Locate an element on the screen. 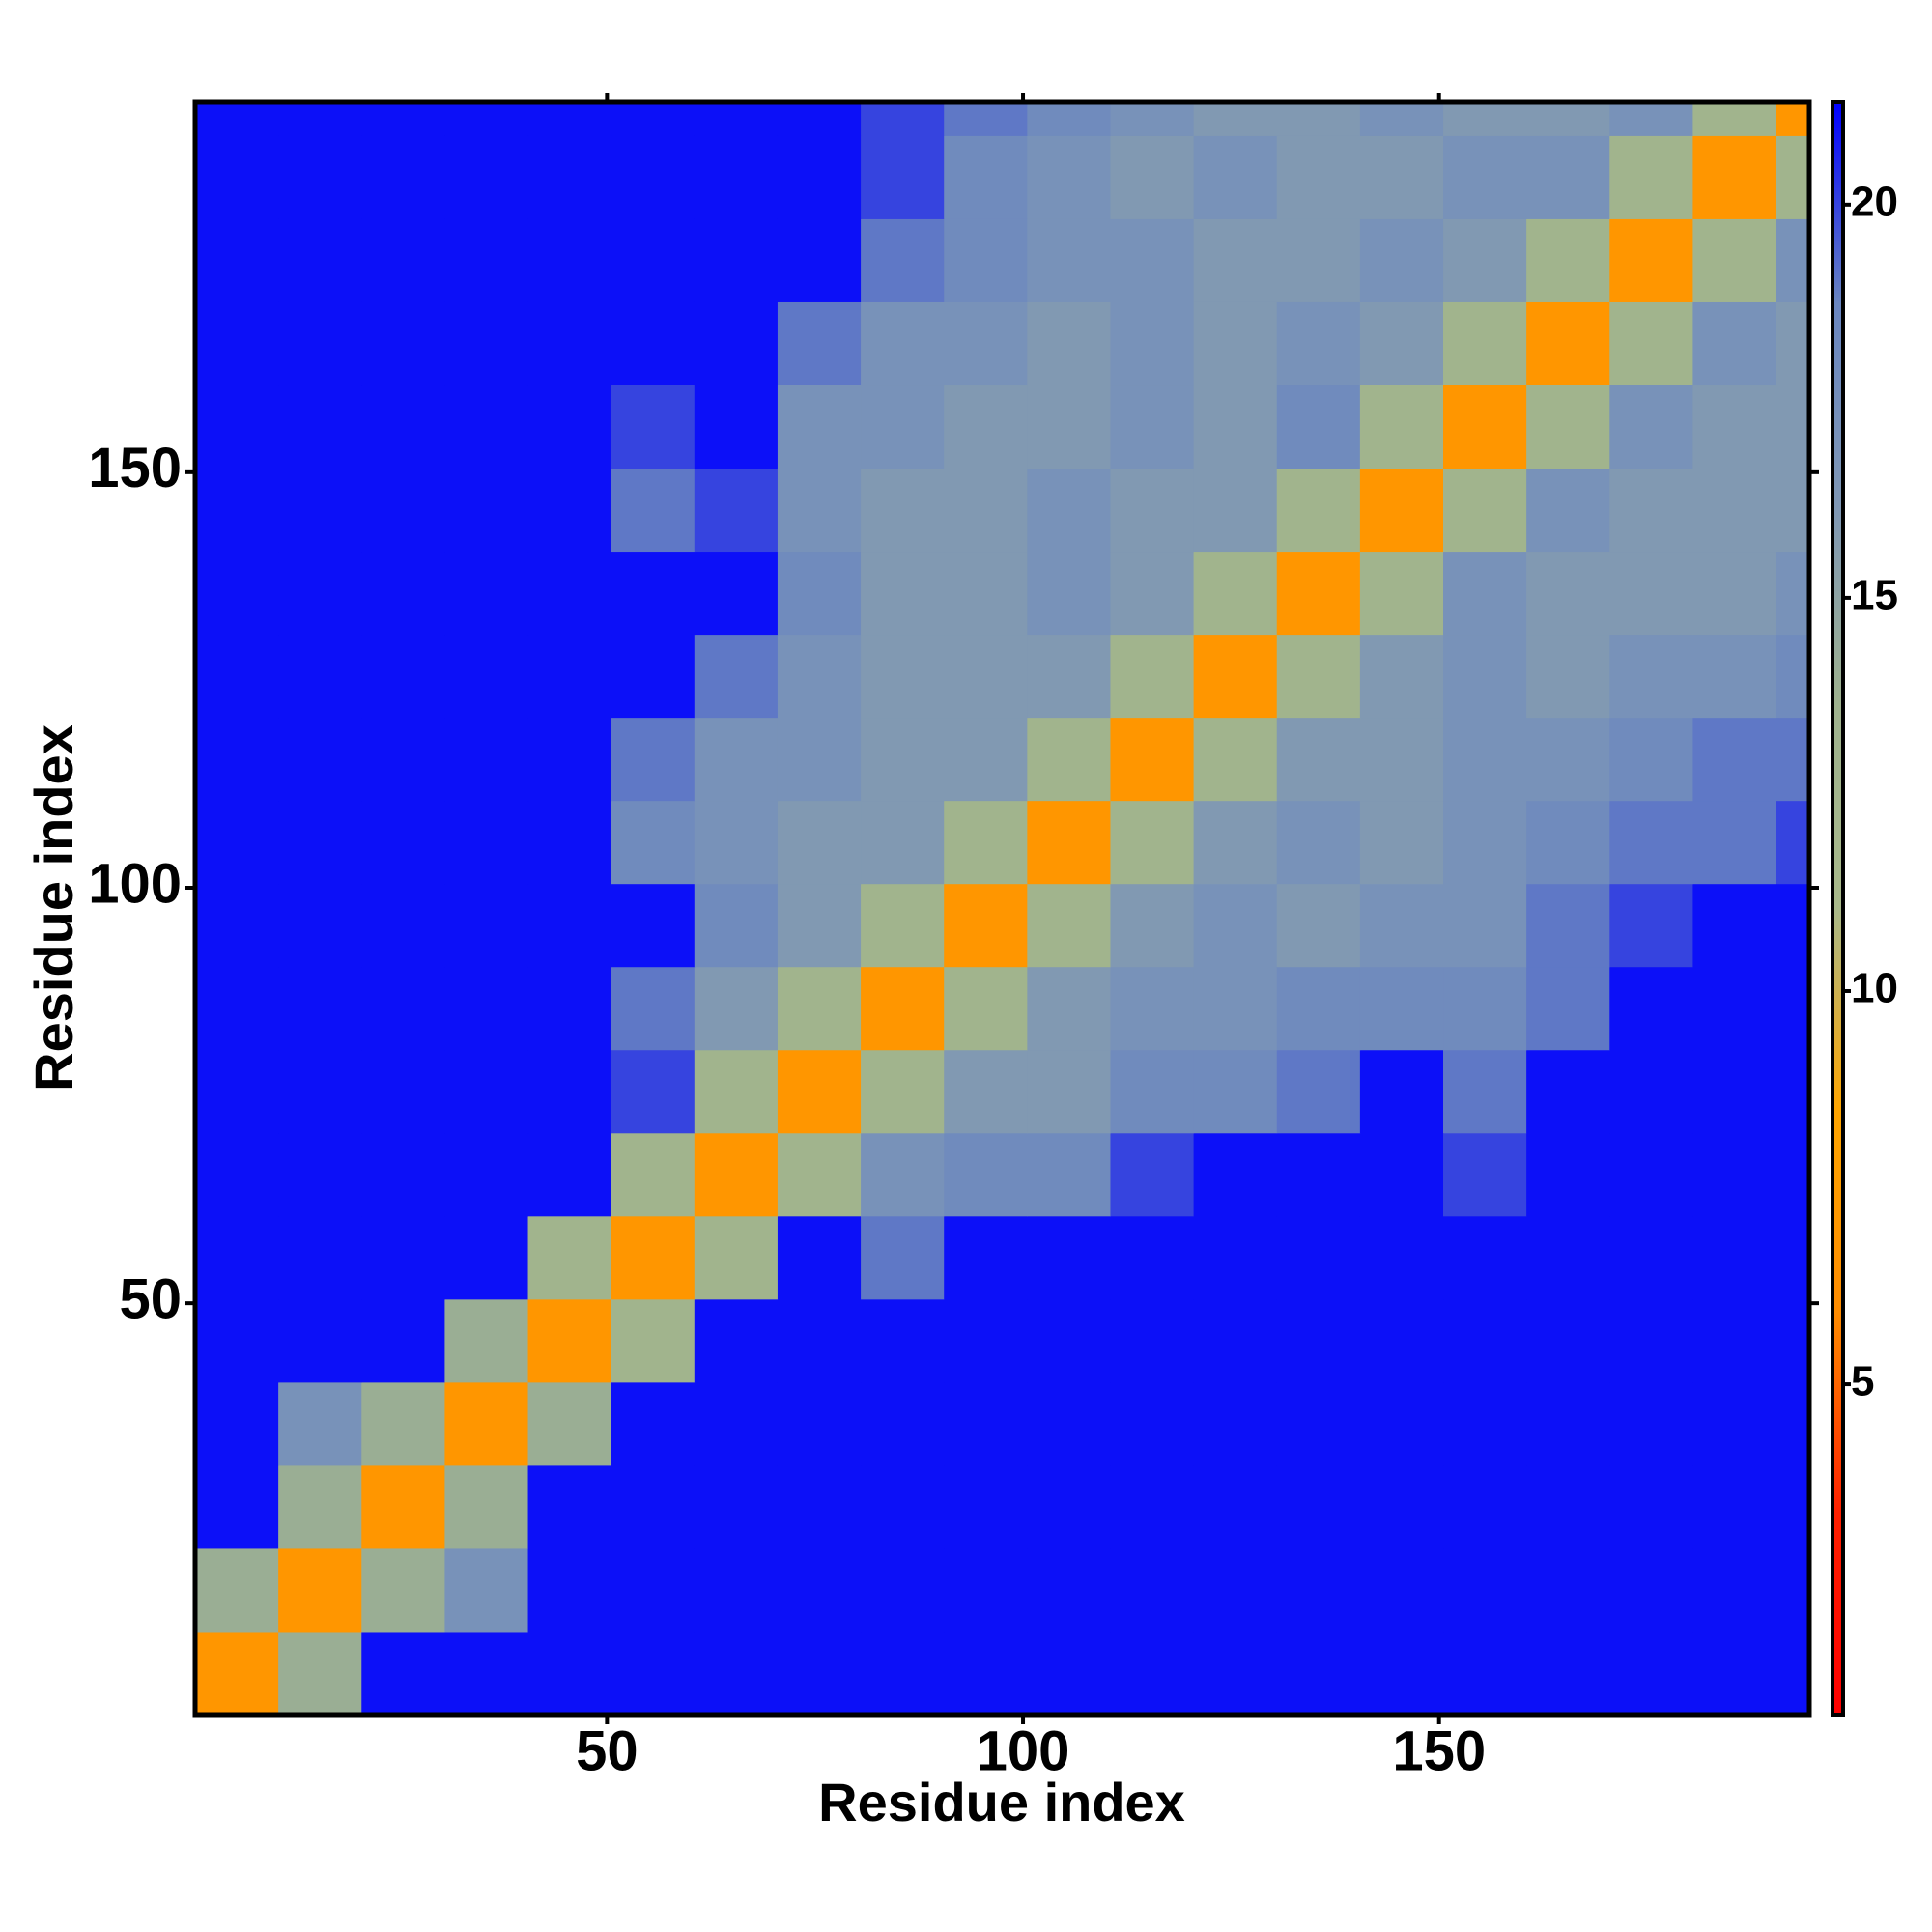  colorbar-tick-label: 10 is located at coordinates (1874, 988).